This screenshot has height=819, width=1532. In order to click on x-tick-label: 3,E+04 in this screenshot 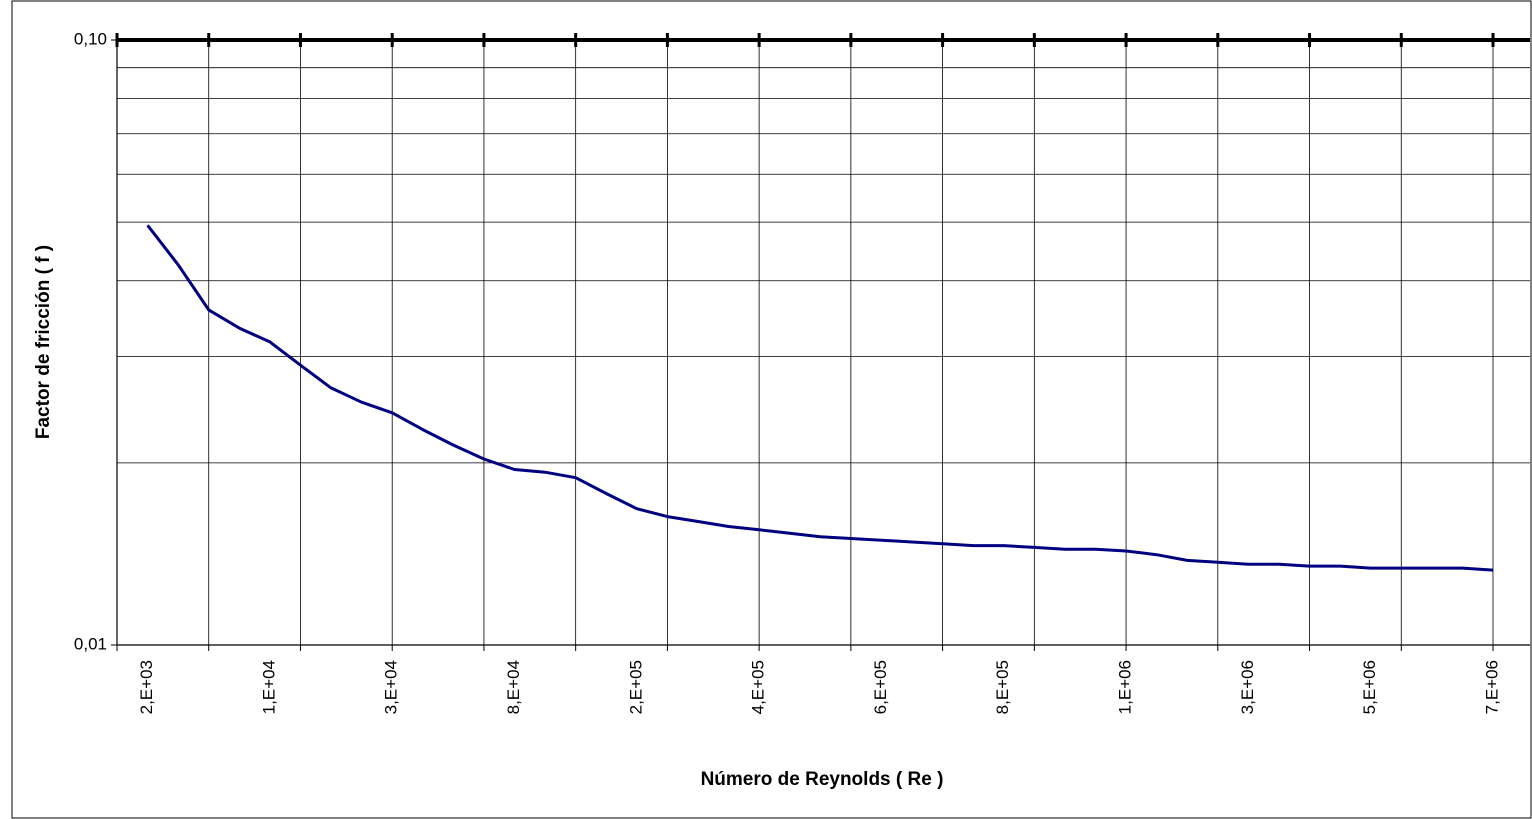, I will do `click(391, 687)`.